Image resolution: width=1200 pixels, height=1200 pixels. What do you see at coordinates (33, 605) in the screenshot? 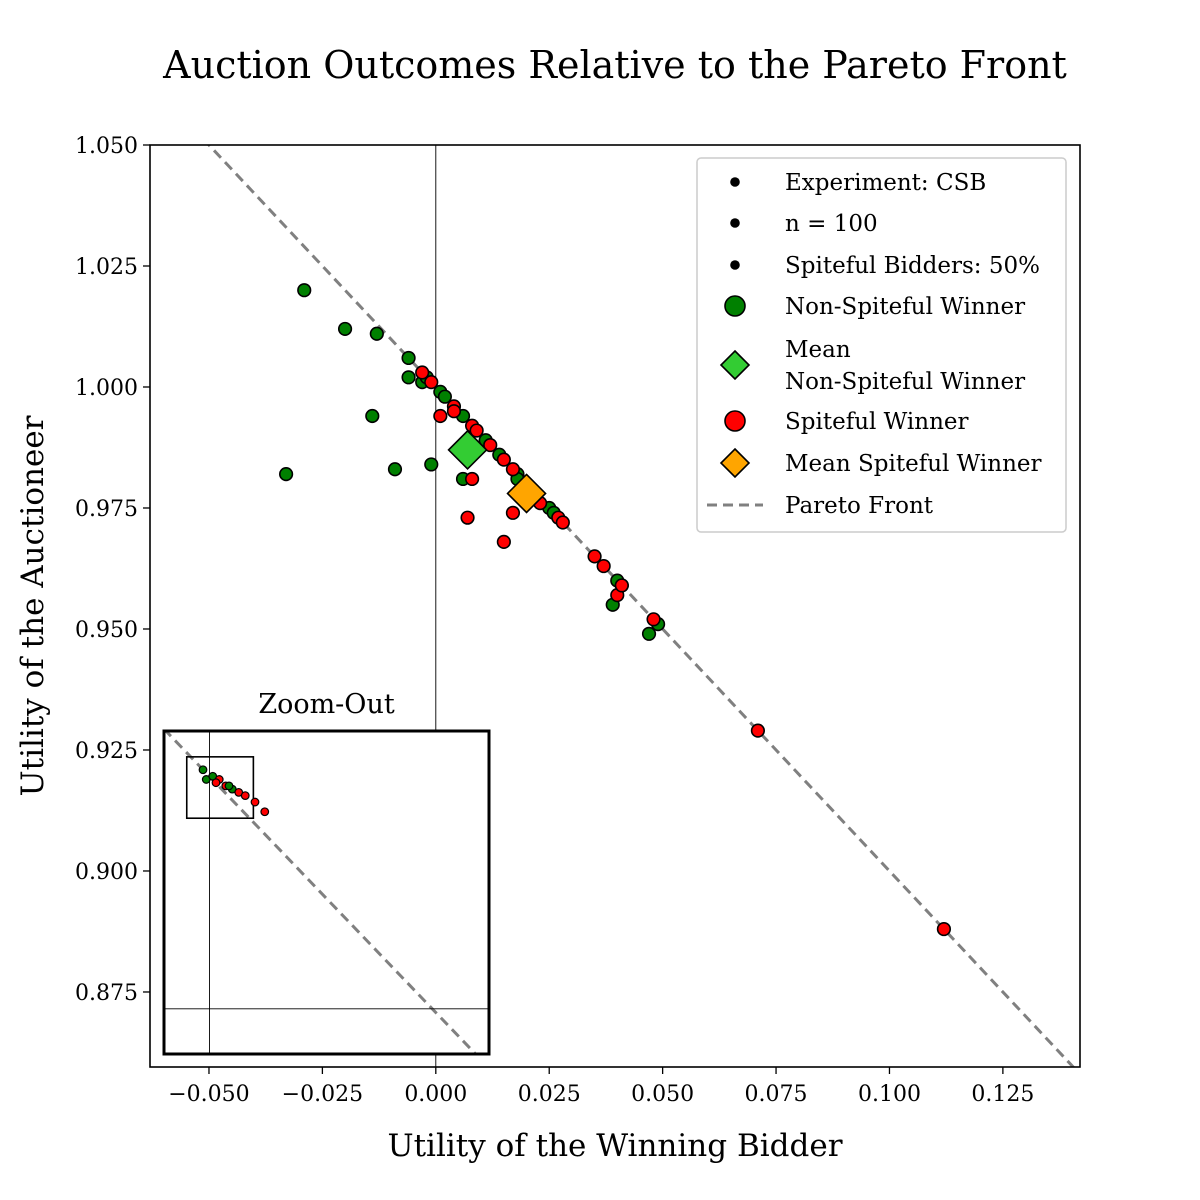
I see `y-axis-label: Utility of the Auctioneer` at bounding box center [33, 605].